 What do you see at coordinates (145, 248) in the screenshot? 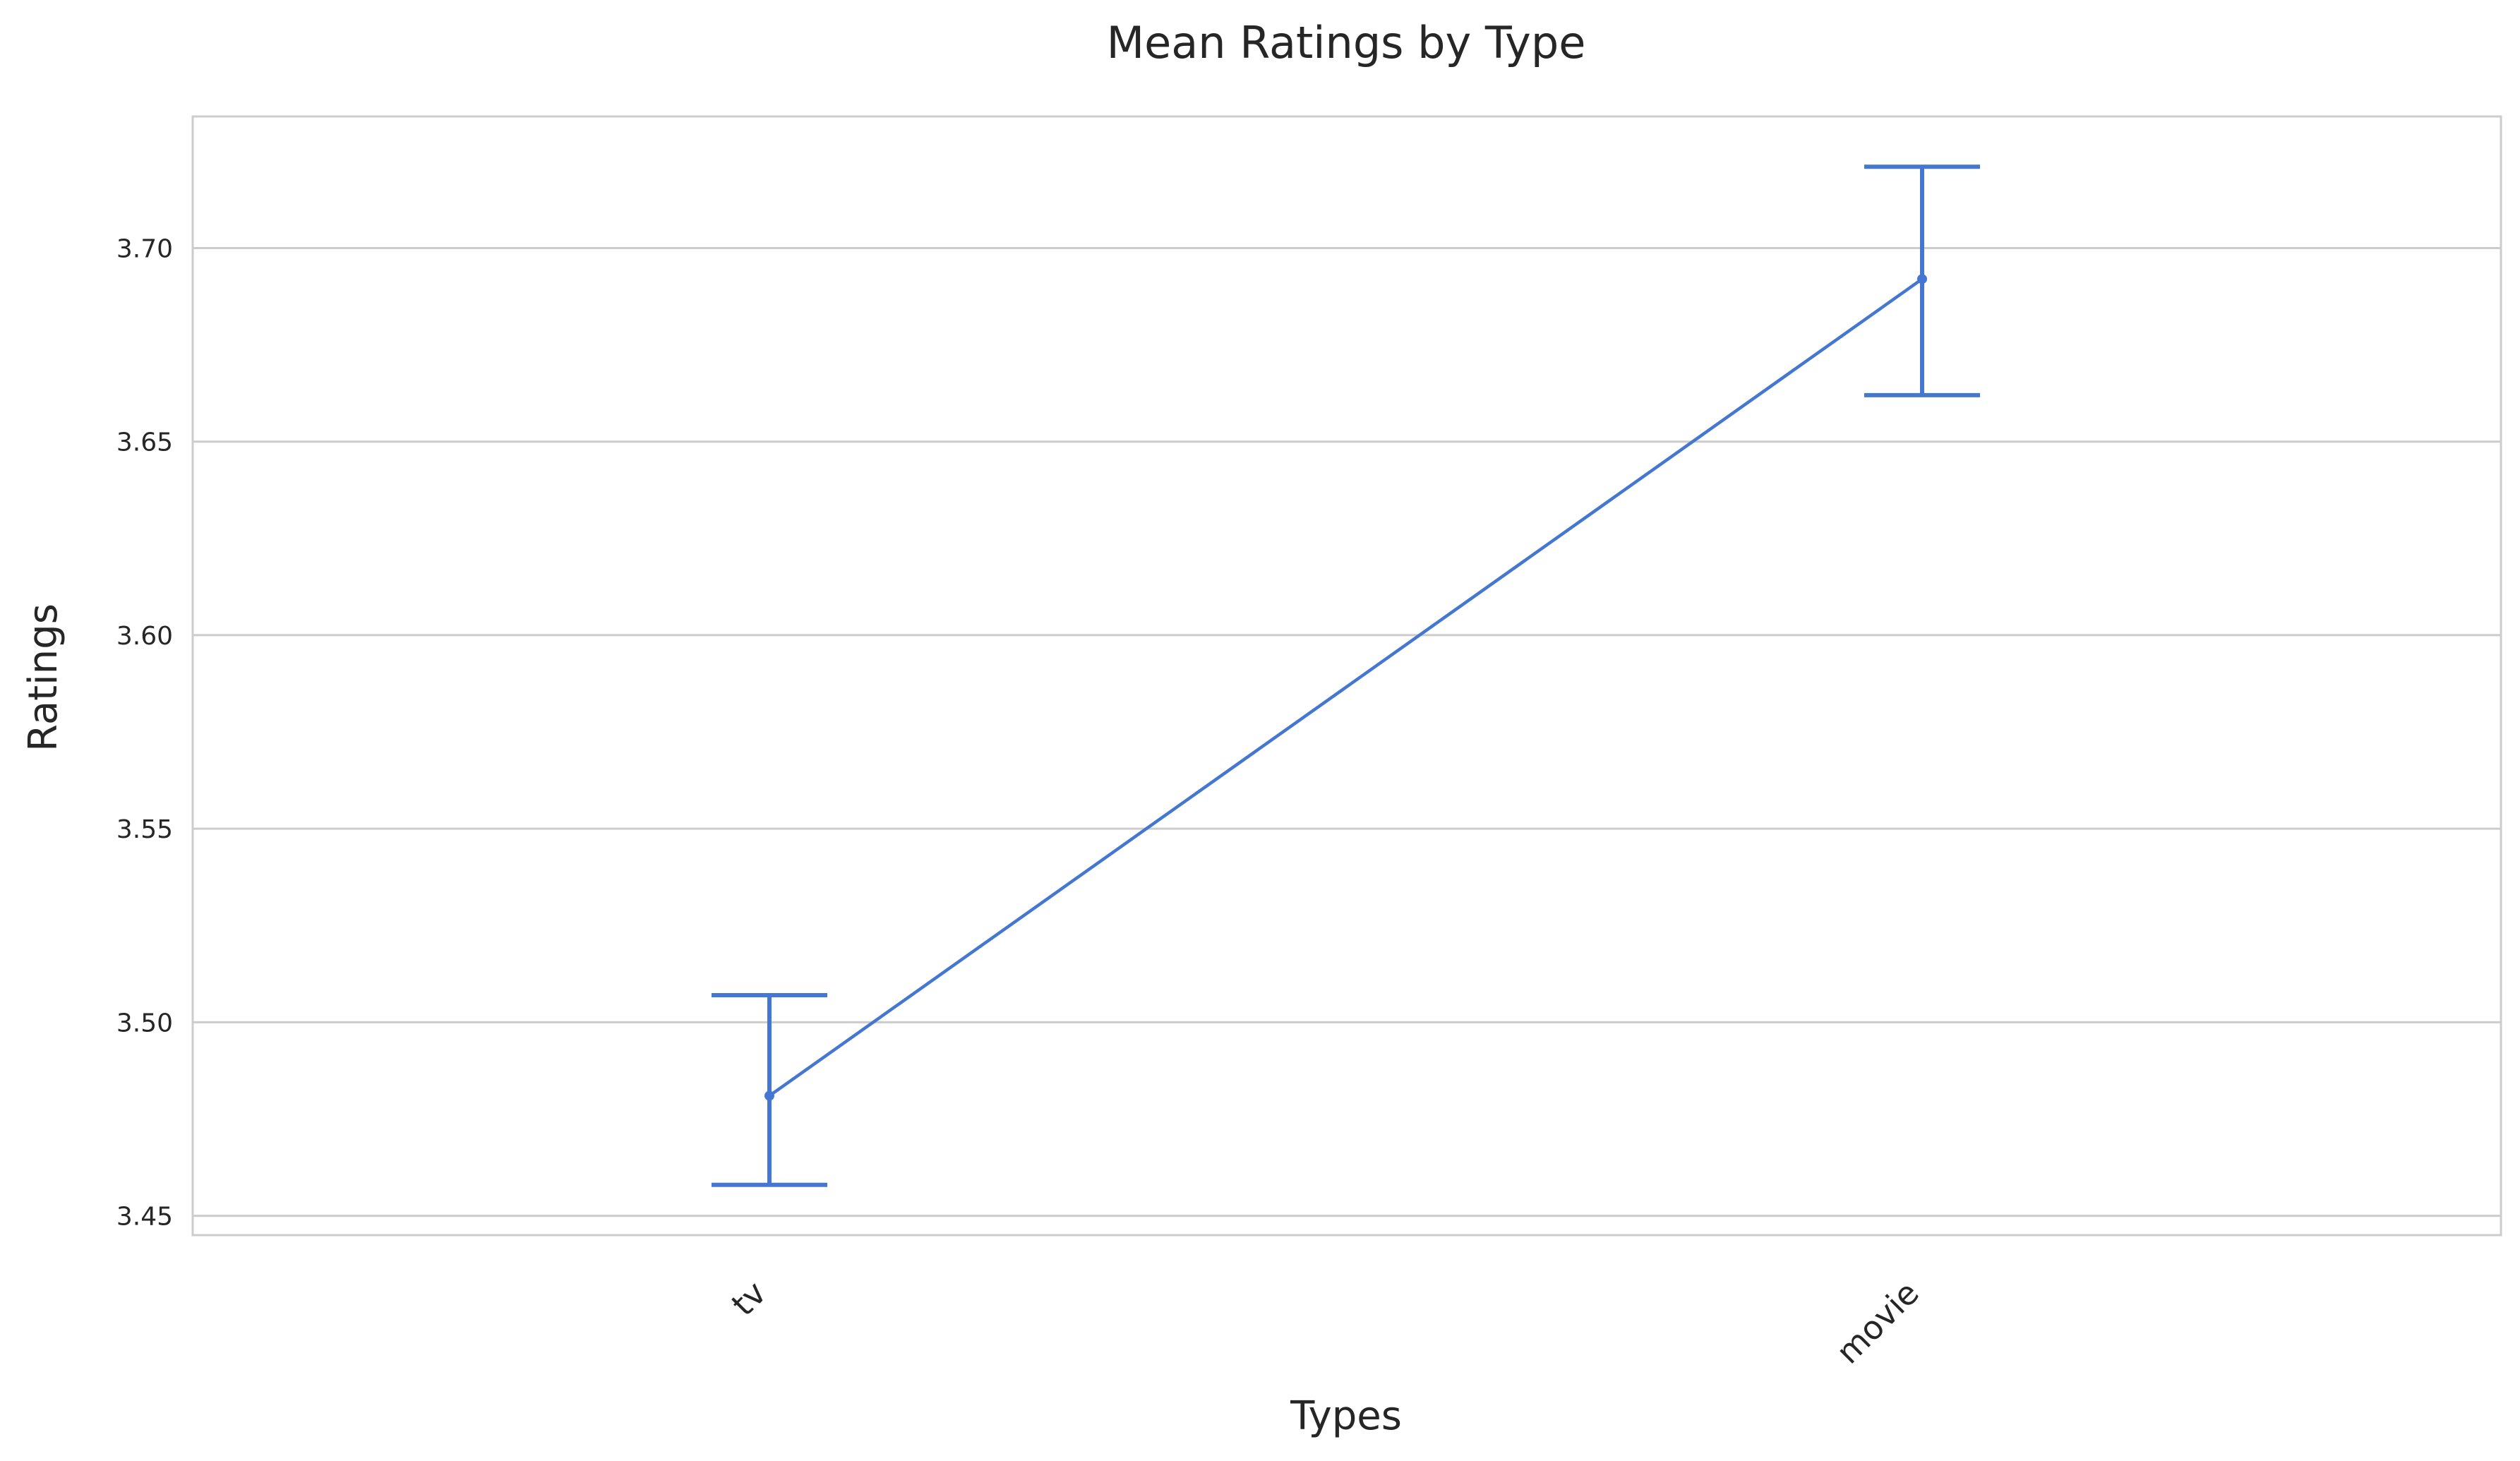
I see `y-tick-label: 3.70` at bounding box center [145, 248].